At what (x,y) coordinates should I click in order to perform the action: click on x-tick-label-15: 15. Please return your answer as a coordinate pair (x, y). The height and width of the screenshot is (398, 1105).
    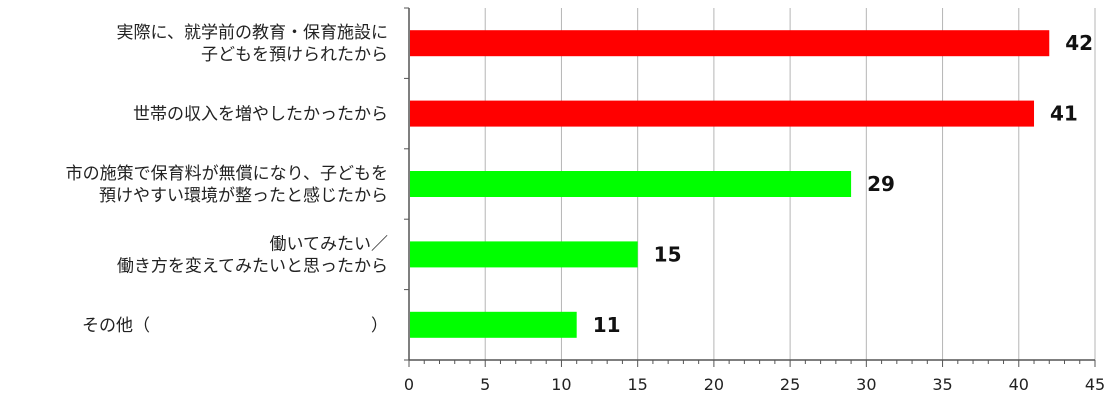
    Looking at the image, I should click on (637, 384).